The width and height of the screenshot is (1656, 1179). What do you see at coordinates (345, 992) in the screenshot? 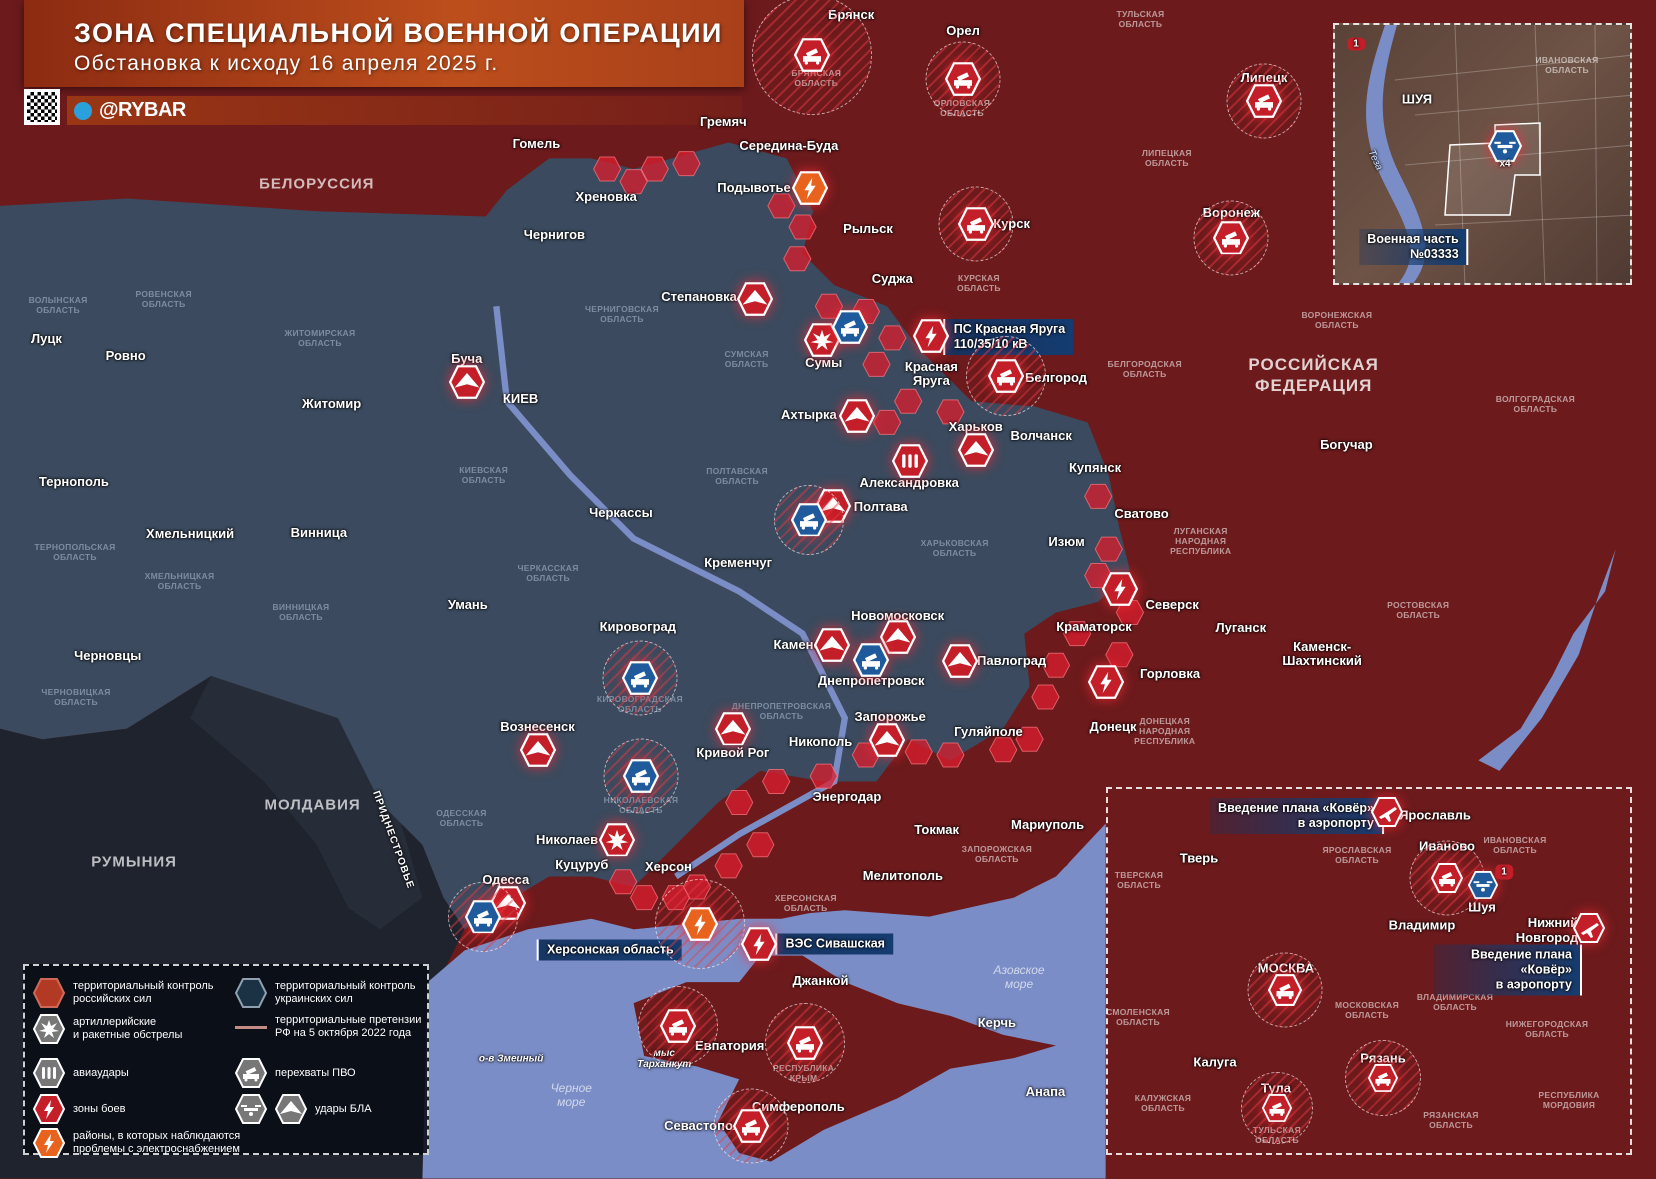
I see `legend-label: территориальный контроль украинских сил` at bounding box center [345, 992].